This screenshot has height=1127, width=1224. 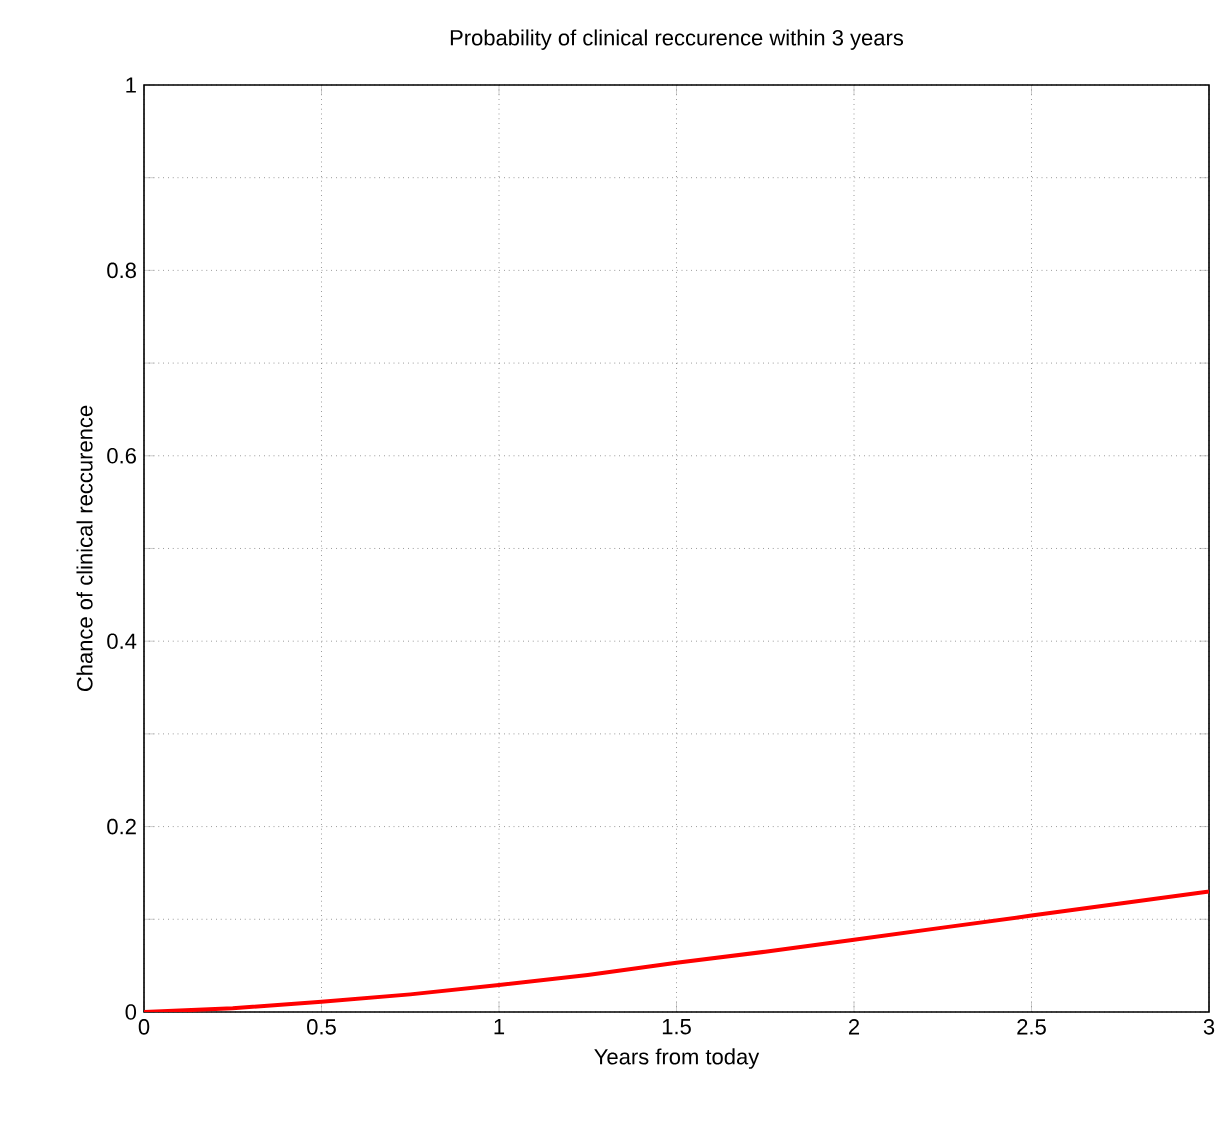 What do you see at coordinates (1031, 1027) in the screenshot?
I see `x-tick-label: 2.5` at bounding box center [1031, 1027].